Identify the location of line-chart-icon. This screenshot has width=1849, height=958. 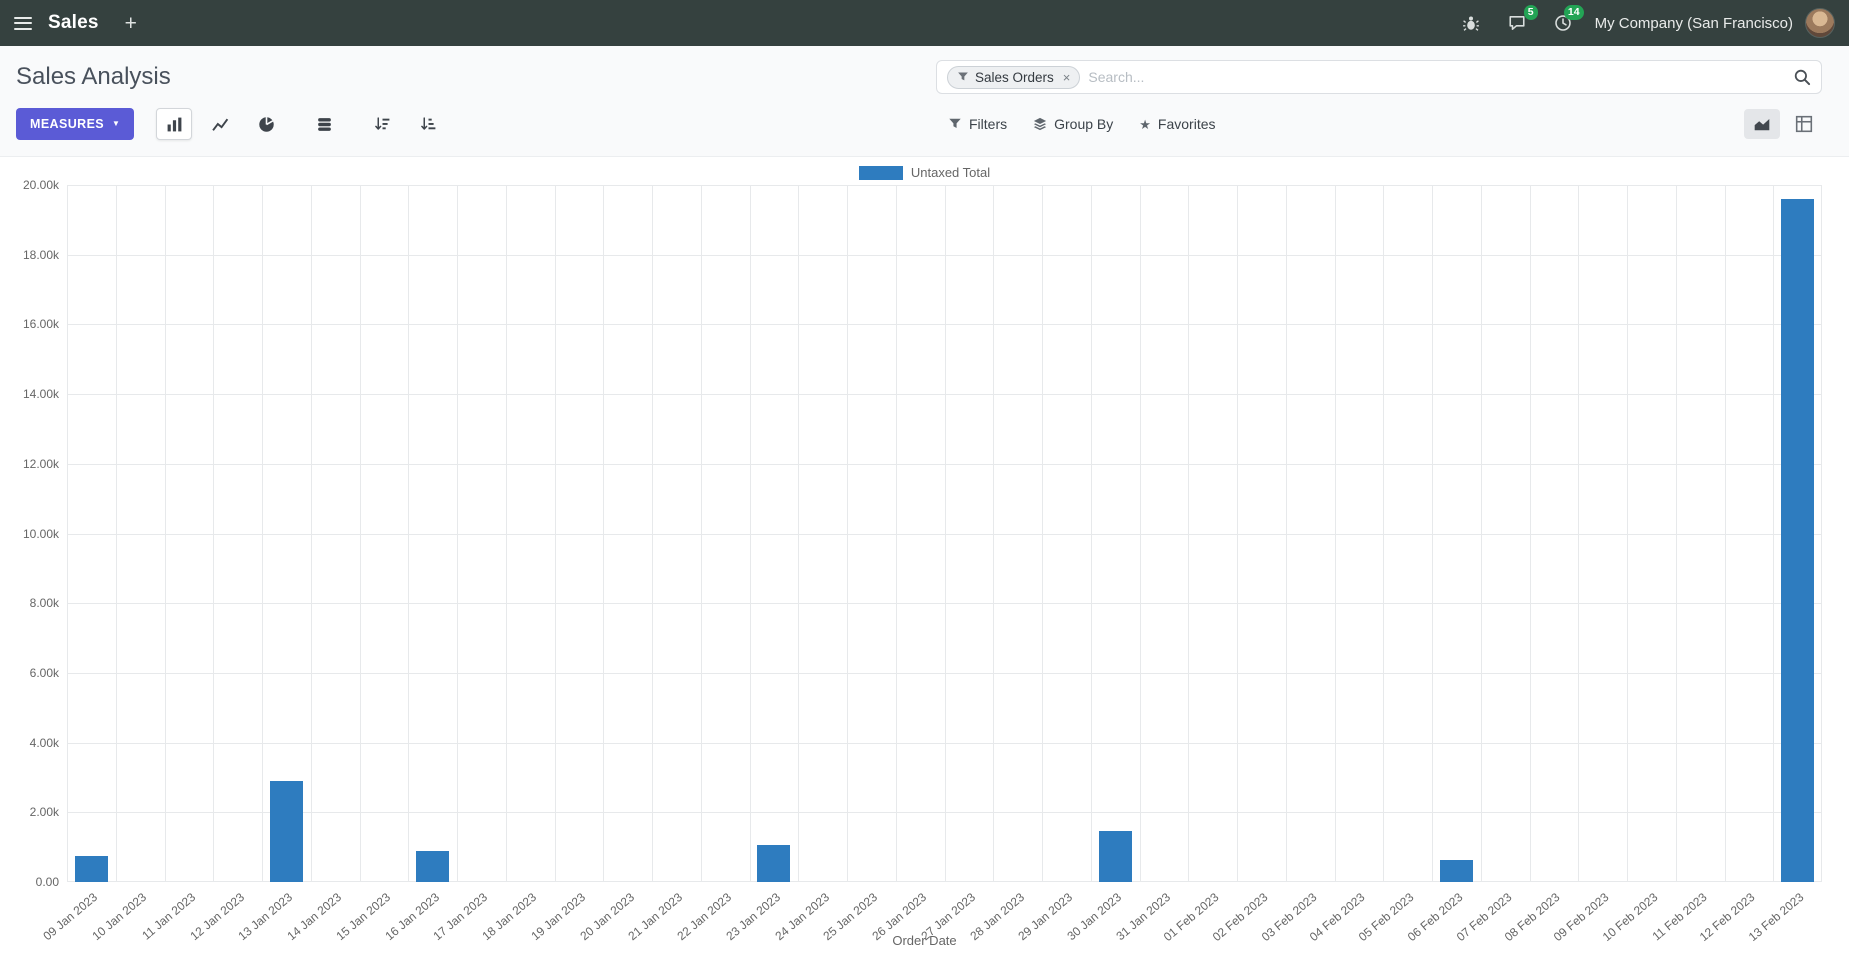
(220, 124).